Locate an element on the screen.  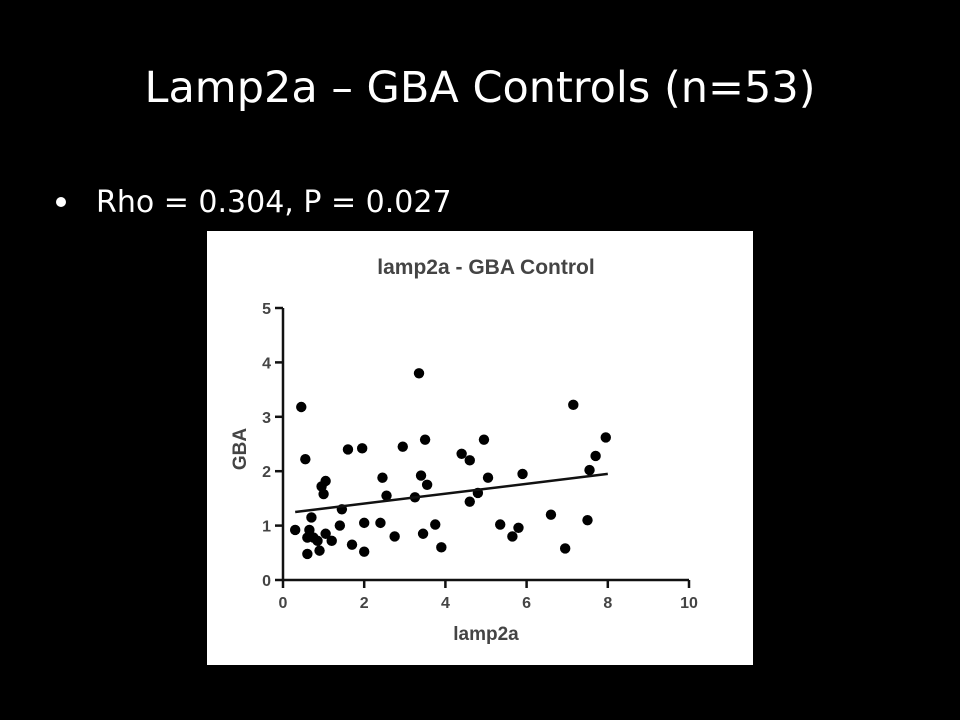
bullet-dot-icon is located at coordinates (61, 202).